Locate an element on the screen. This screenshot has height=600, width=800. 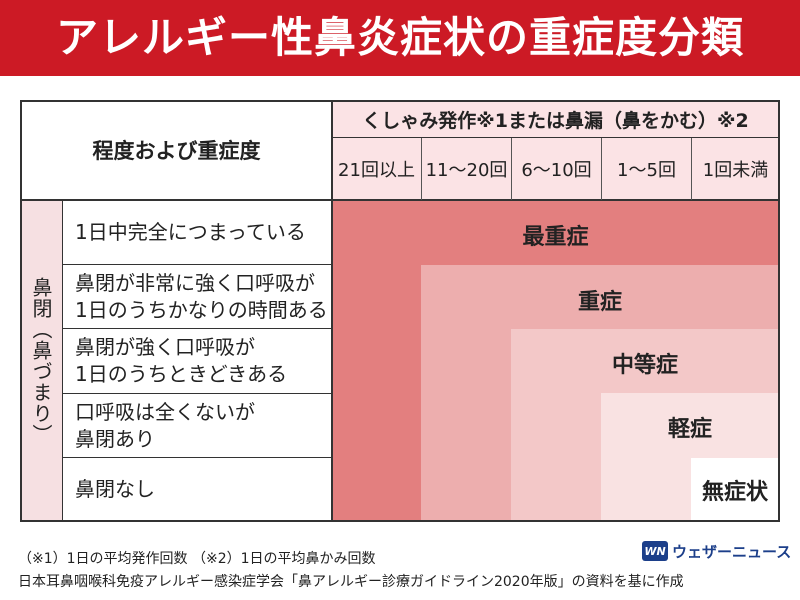
severity-label-mild: 軽症 is located at coordinates (689, 429).